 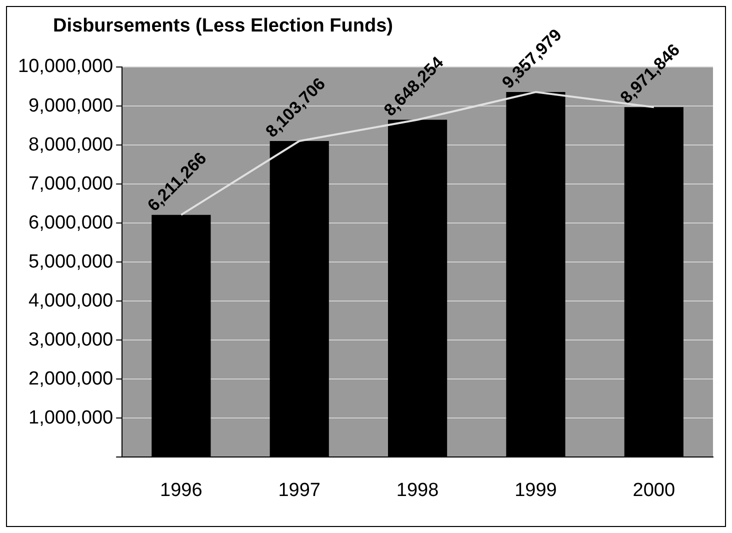 What do you see at coordinates (181, 490) in the screenshot?
I see `x-tick-label: 1996` at bounding box center [181, 490].